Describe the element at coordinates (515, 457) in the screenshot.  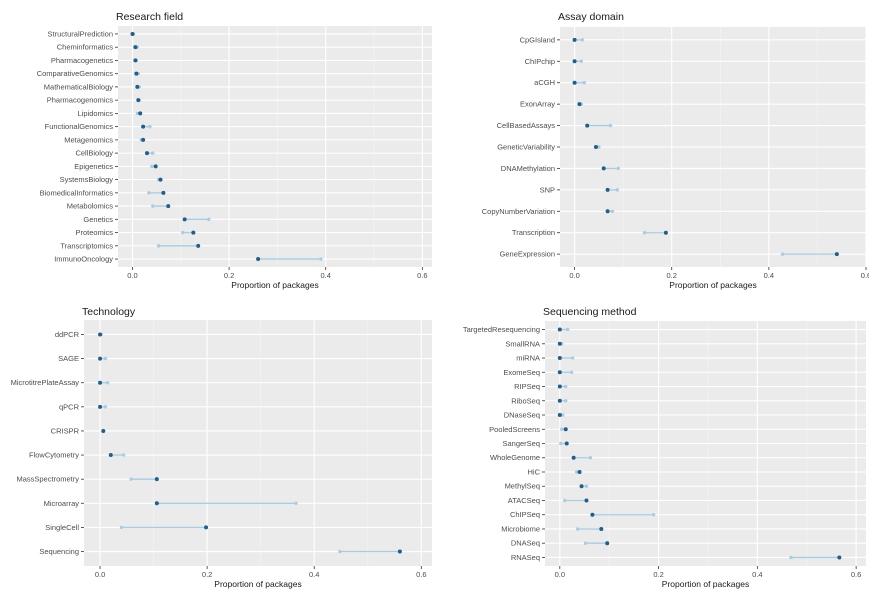
I see `y-tick-label: WholeGenome` at that location.